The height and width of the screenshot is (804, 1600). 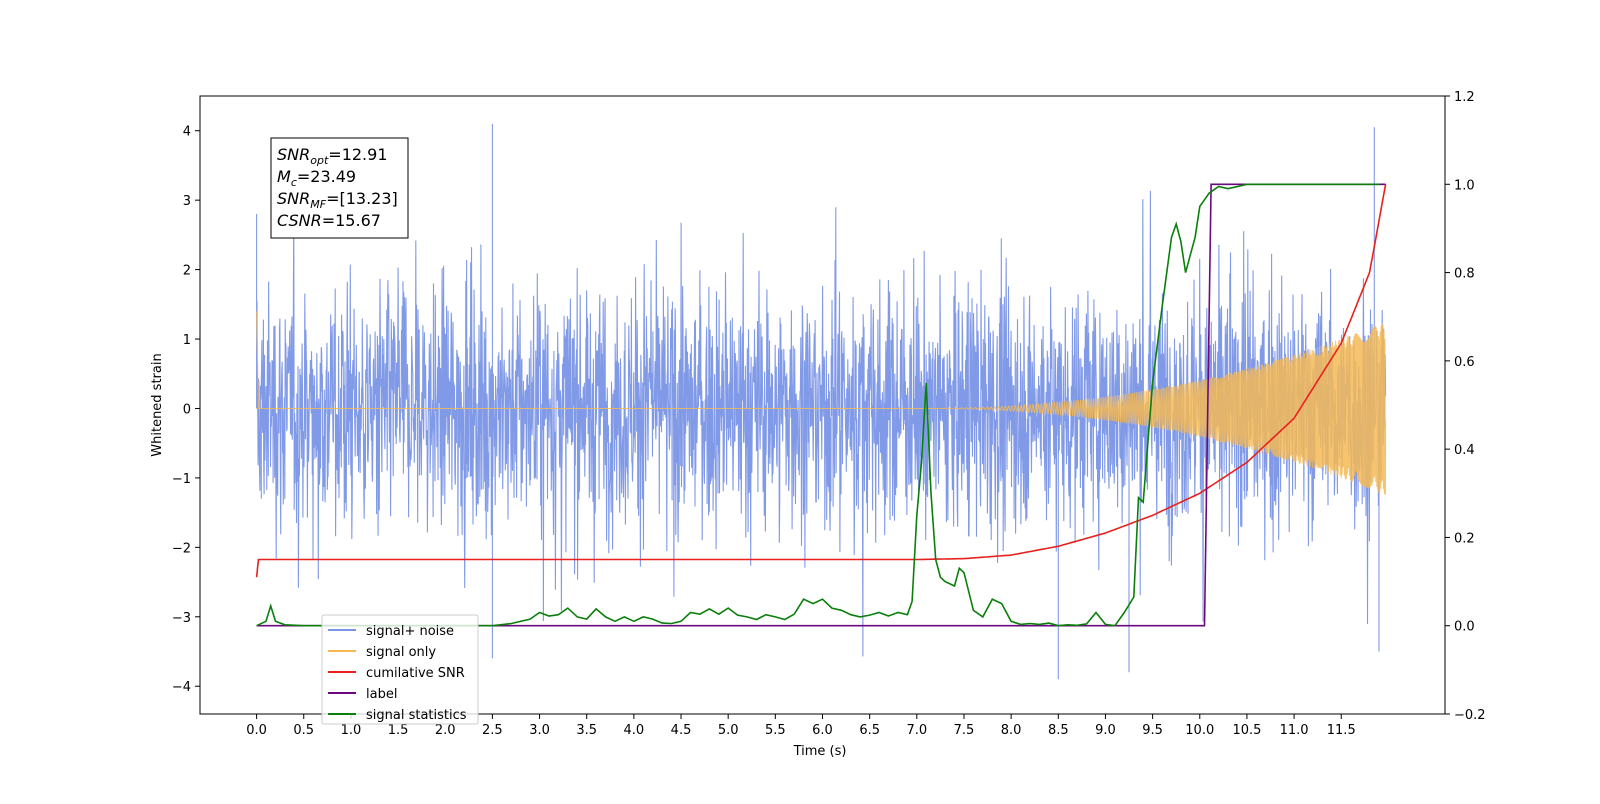 What do you see at coordinates (181, 618) in the screenshot?
I see `y-tick-label: −3` at bounding box center [181, 618].